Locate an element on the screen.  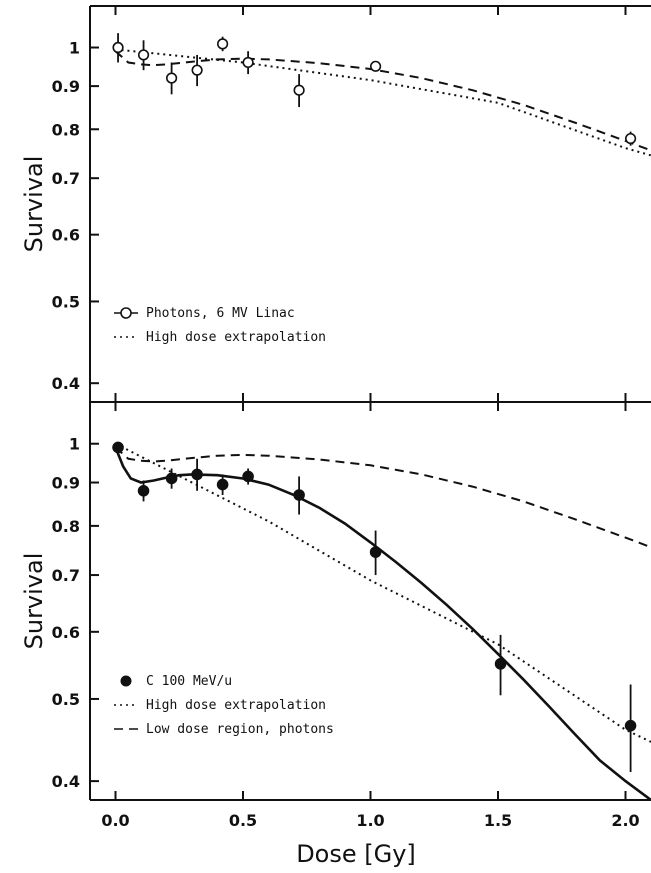
legend-item: Photons, 6 MV Linac is located at coordinates (204, 313).